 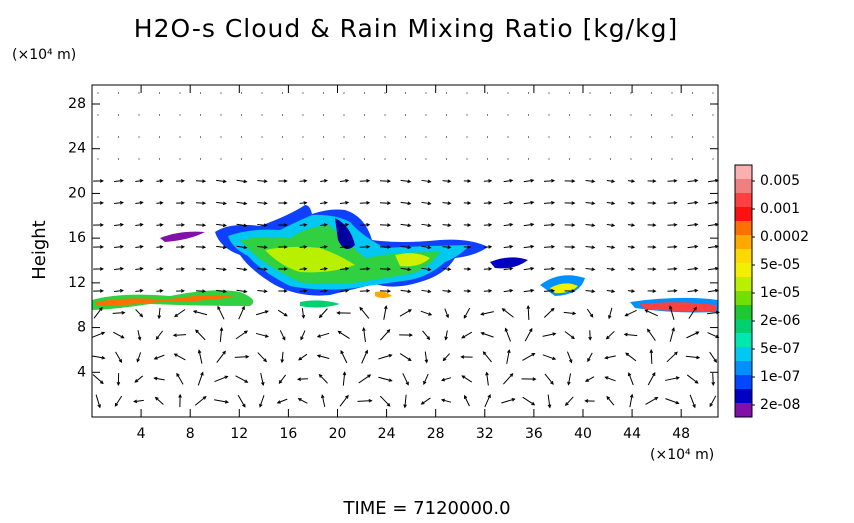 What do you see at coordinates (81, 372) in the screenshot?
I see `y-tick-label: 4` at bounding box center [81, 372].